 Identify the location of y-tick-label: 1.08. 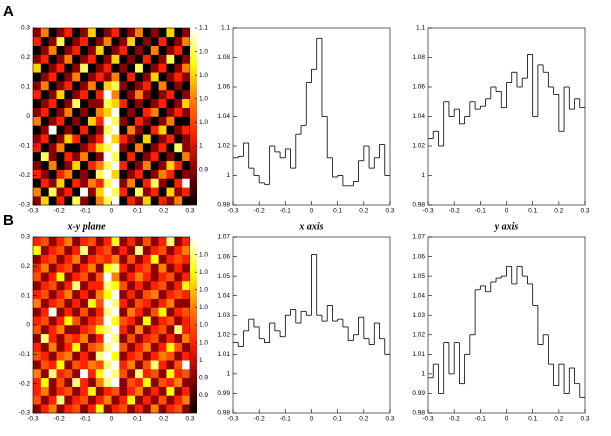
(223, 57).